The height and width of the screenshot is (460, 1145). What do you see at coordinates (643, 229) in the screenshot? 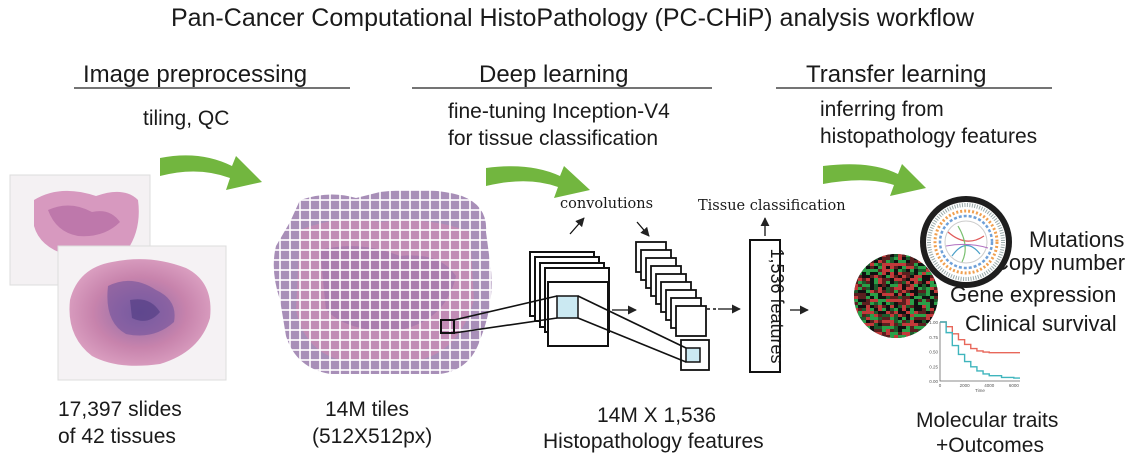
I see `convolutions-pointer` at bounding box center [643, 229].